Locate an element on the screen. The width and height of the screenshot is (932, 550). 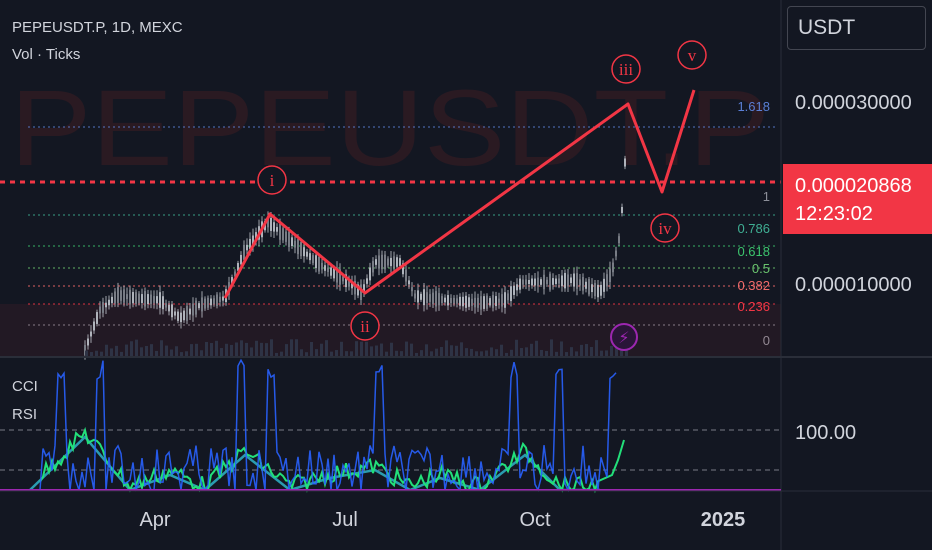
time-axis-label: 2025 is located at coordinates (723, 520).